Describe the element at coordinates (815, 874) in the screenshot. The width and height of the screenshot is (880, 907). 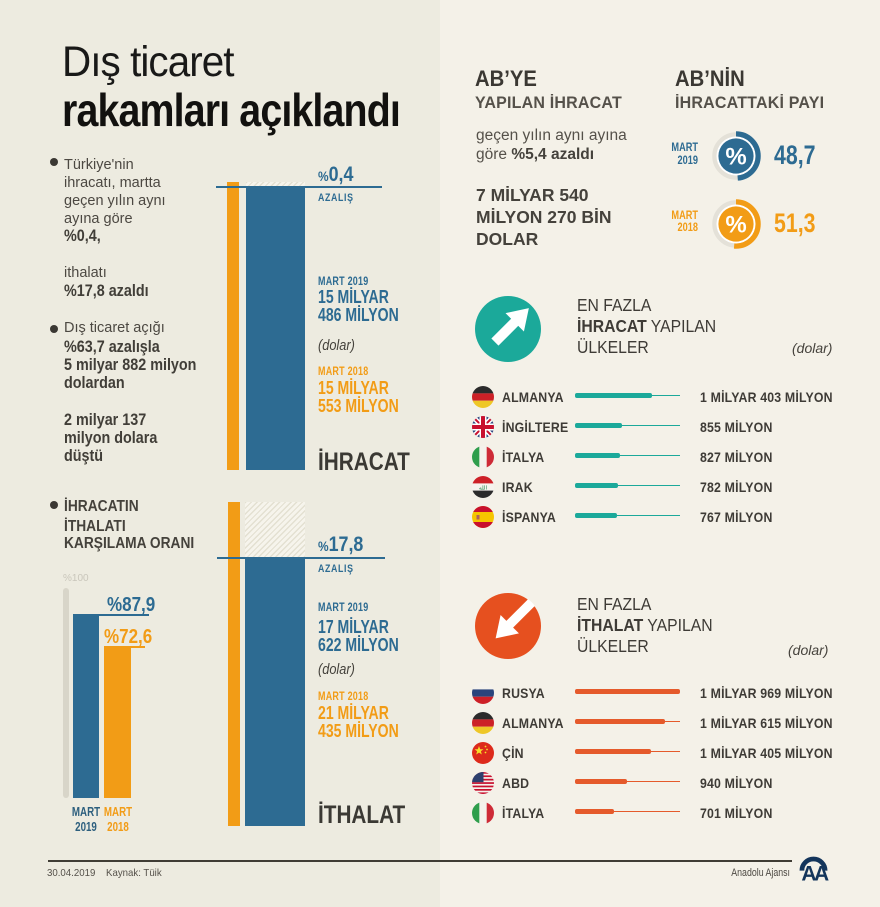
I see `svg-text: AA` at that location.